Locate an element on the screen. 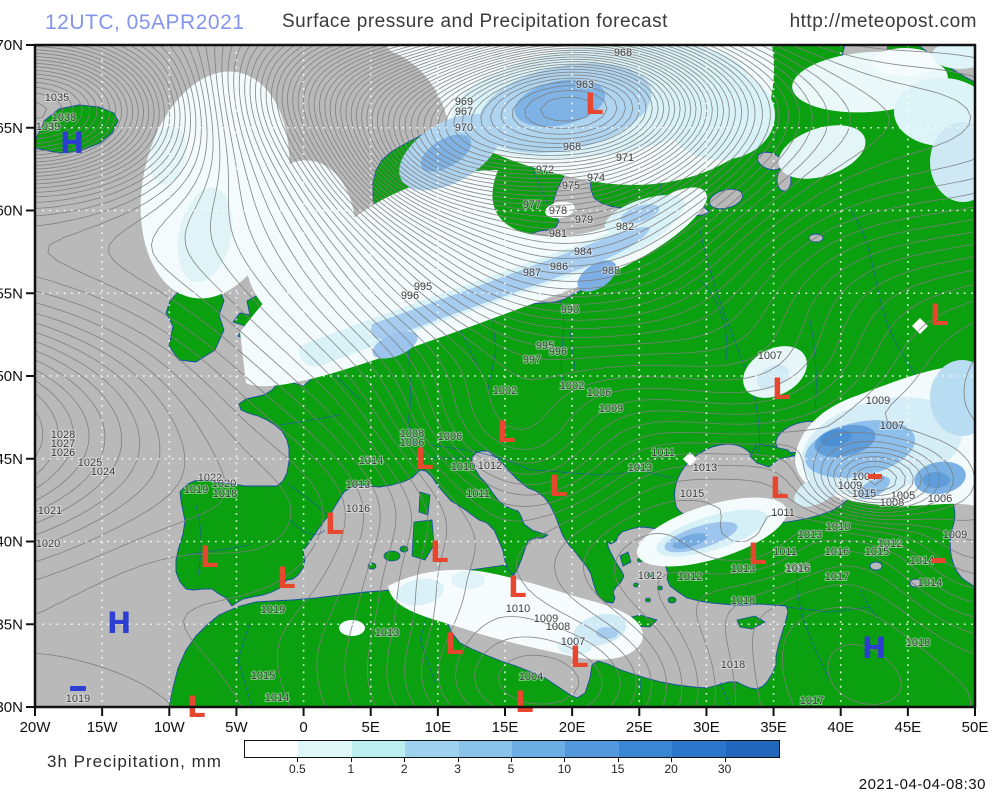 Image resolution: width=1000 pixels, height=800 pixels. legend-tick-label: 2 is located at coordinates (404, 769).